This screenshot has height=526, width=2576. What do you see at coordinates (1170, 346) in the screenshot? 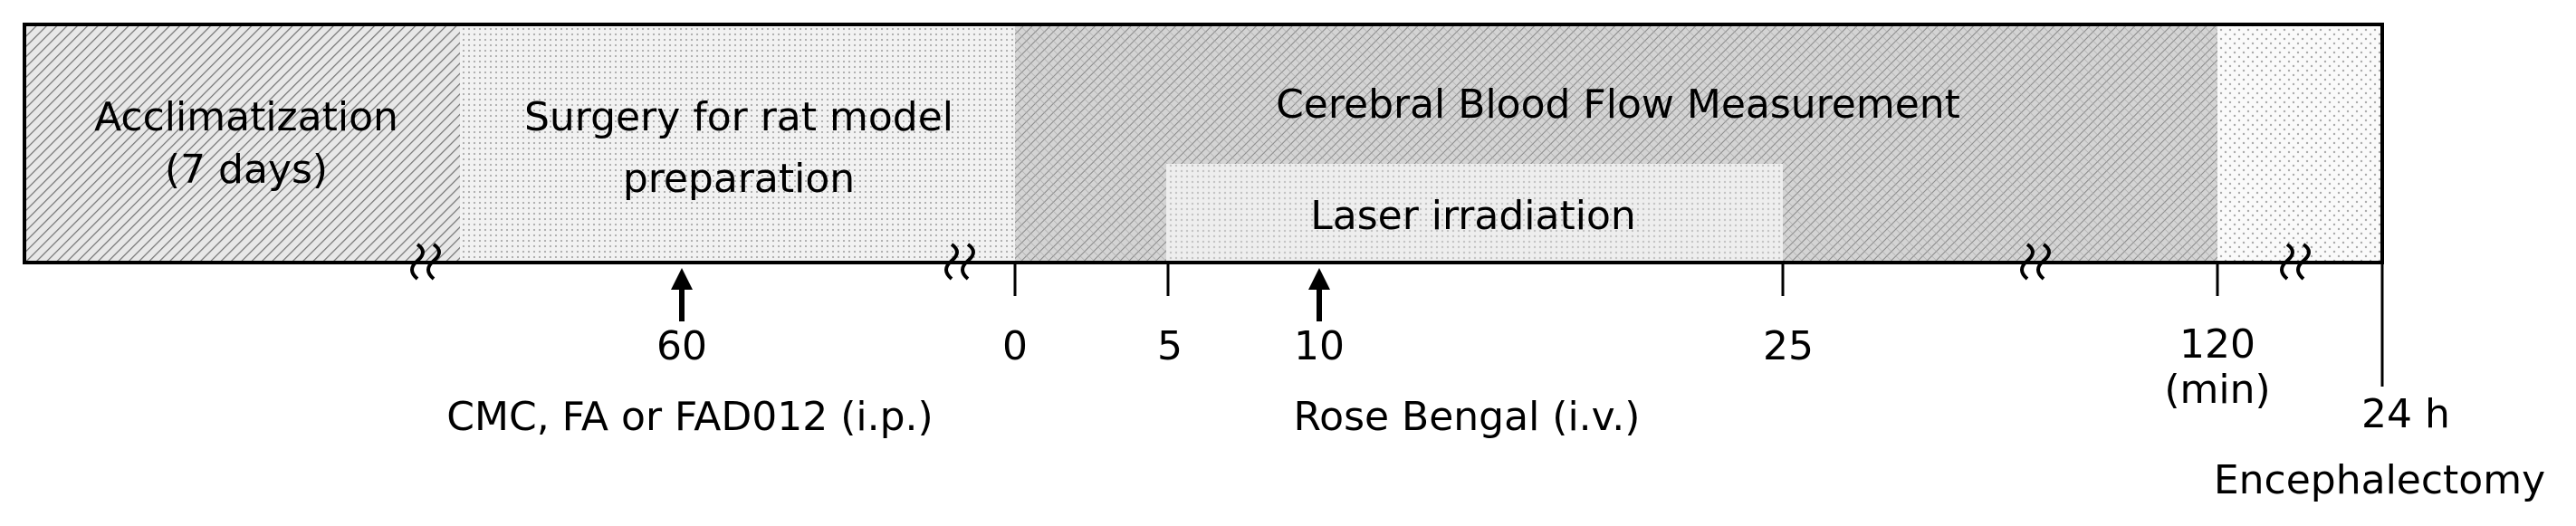
I see `tick-label: 5` at bounding box center [1170, 346].